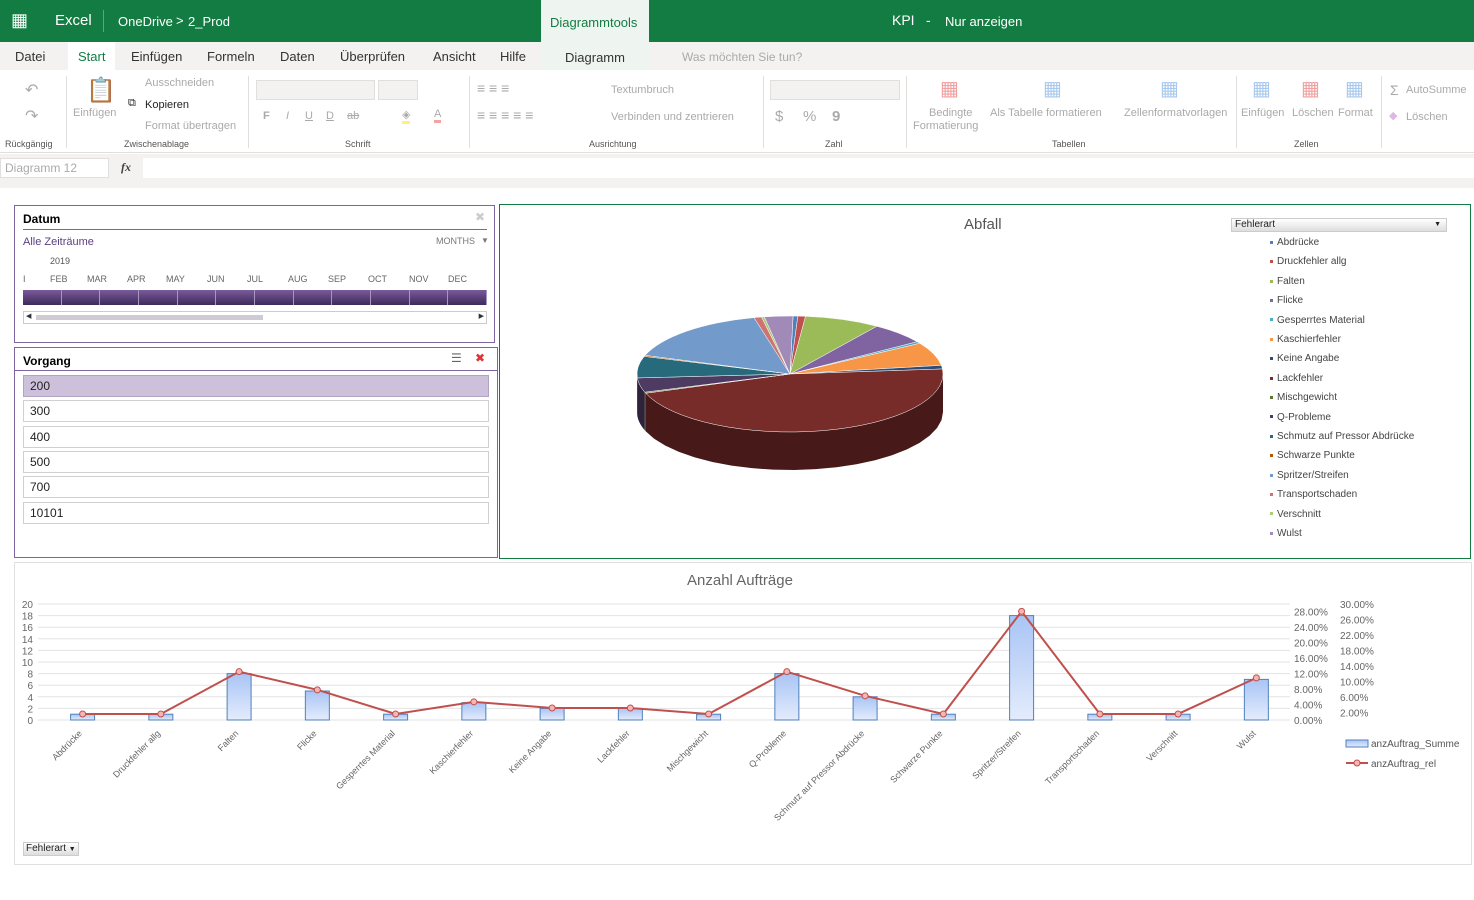 The image size is (1474, 900). What do you see at coordinates (255, 279) in the screenshot?
I see `month-label: JUL` at bounding box center [255, 279].